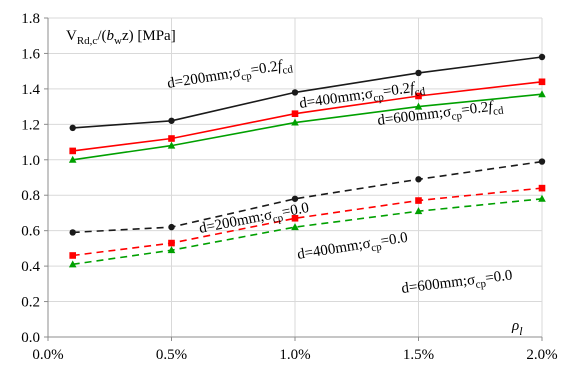 Image resolution: width=563 pixels, height=368 pixels. Describe the element at coordinates (30, 338) in the screenshot. I see `y-tick-label: 0.0` at that location.